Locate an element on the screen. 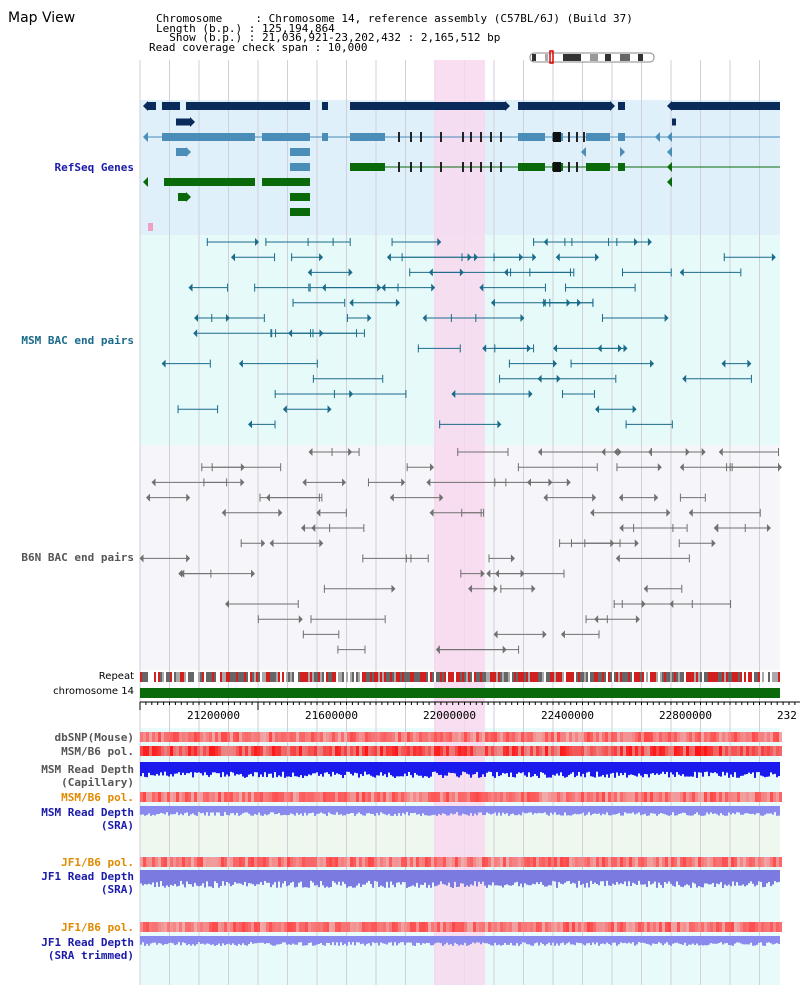 This screenshot has height=985, width=800. exon-mark is located at coordinates (491, 167).